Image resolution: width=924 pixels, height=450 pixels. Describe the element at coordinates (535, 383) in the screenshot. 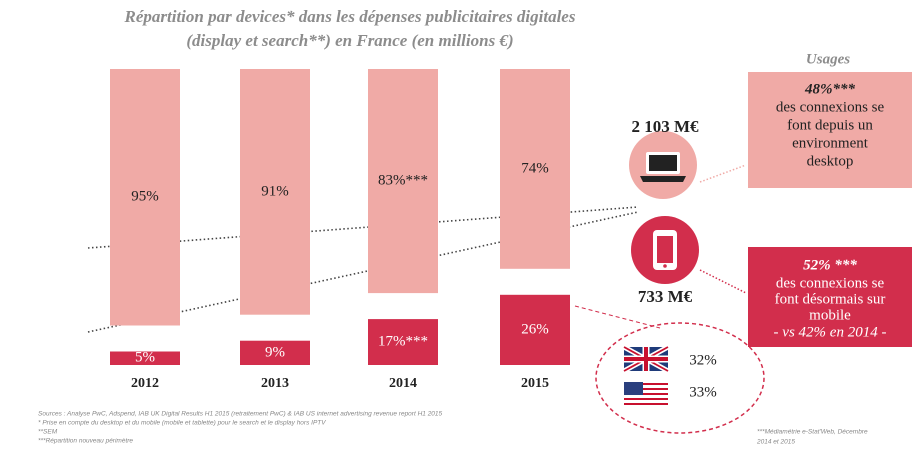

I see `x-tick-label: 2015` at that location.